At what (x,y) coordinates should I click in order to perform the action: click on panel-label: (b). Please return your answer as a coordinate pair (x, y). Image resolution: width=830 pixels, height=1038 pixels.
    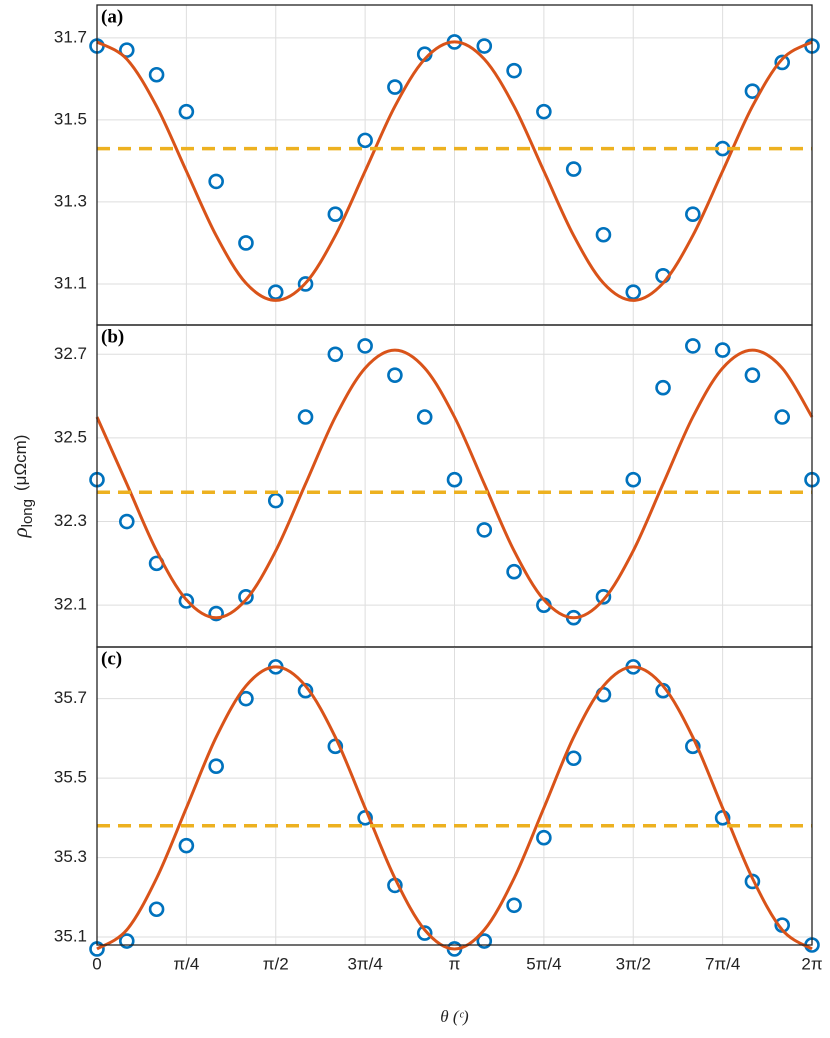
    Looking at the image, I should click on (112, 336).